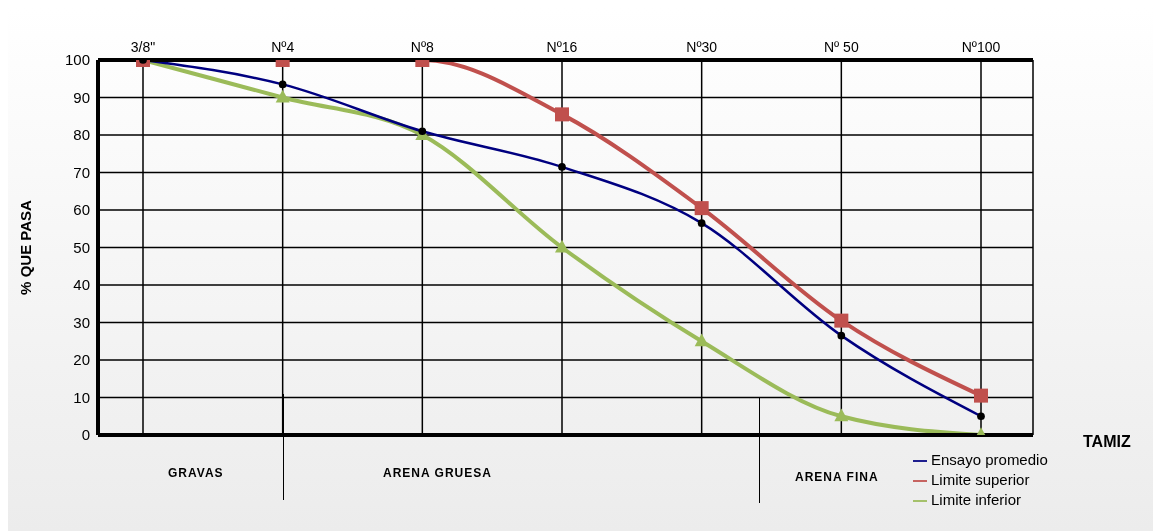 The width and height of the screenshot is (1153, 531). I want to click on text: ARENA FINA, so click(837, 477).